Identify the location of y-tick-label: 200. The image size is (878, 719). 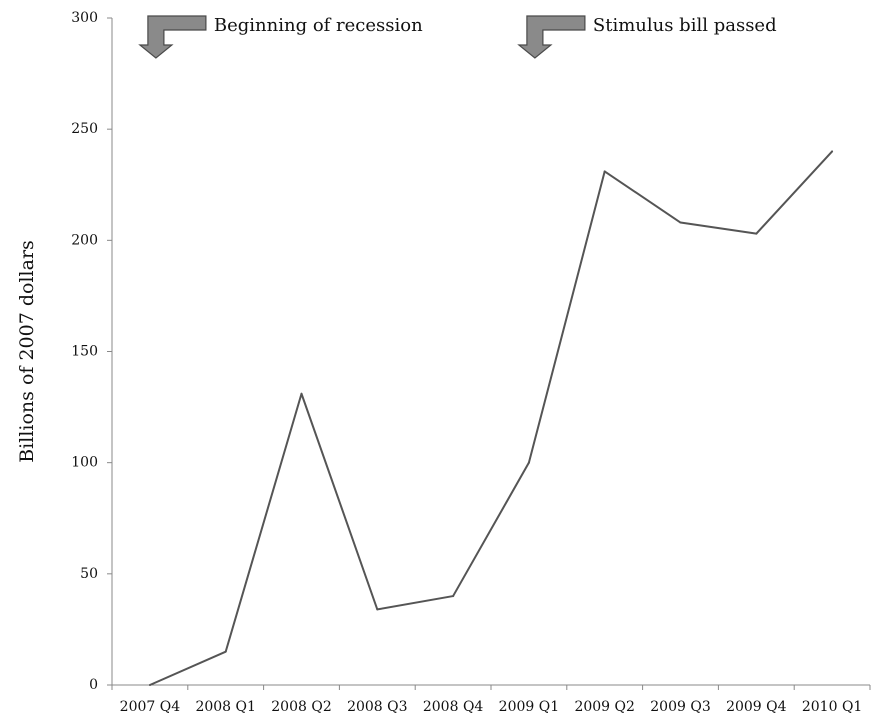
(84, 240).